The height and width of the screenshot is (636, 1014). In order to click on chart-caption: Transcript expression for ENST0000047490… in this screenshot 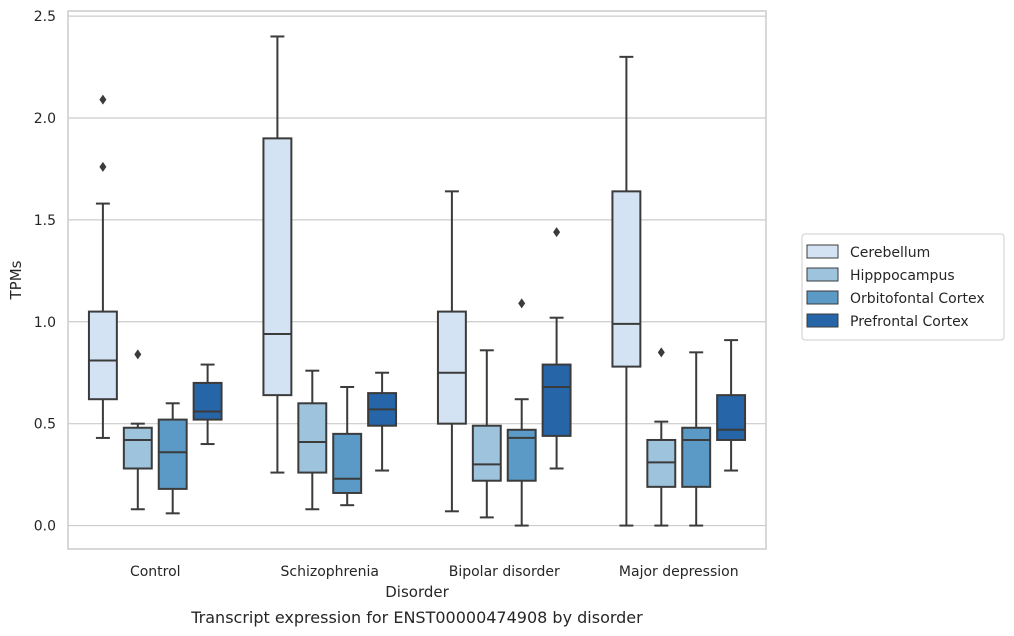, I will do `click(416, 617)`.